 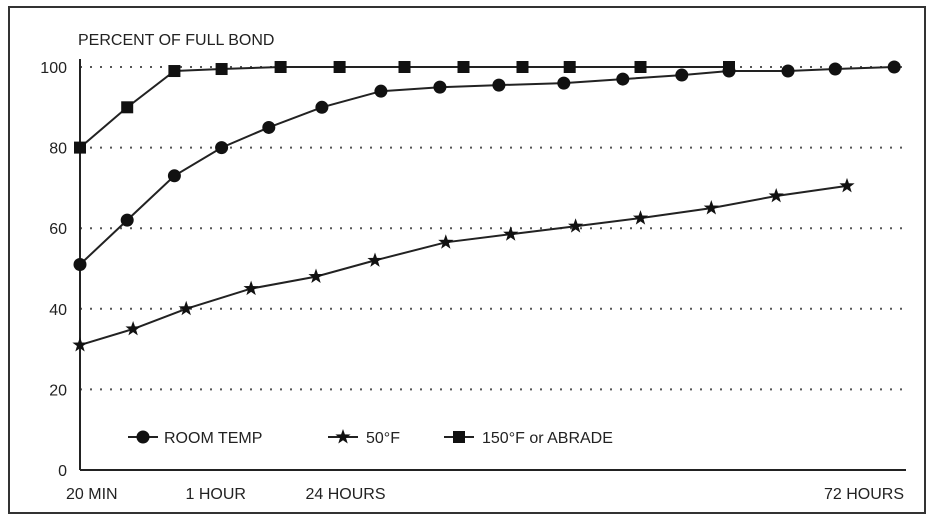 What do you see at coordinates (864, 494) in the screenshot?
I see `x-tick-label: 72 HOURS` at bounding box center [864, 494].